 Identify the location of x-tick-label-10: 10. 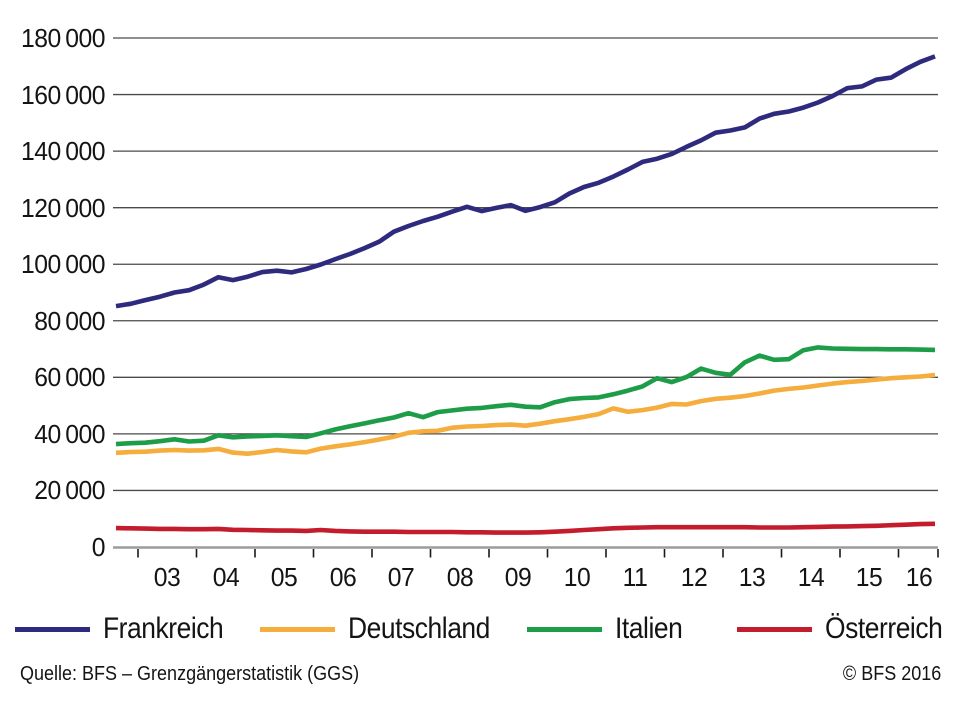
(577, 577).